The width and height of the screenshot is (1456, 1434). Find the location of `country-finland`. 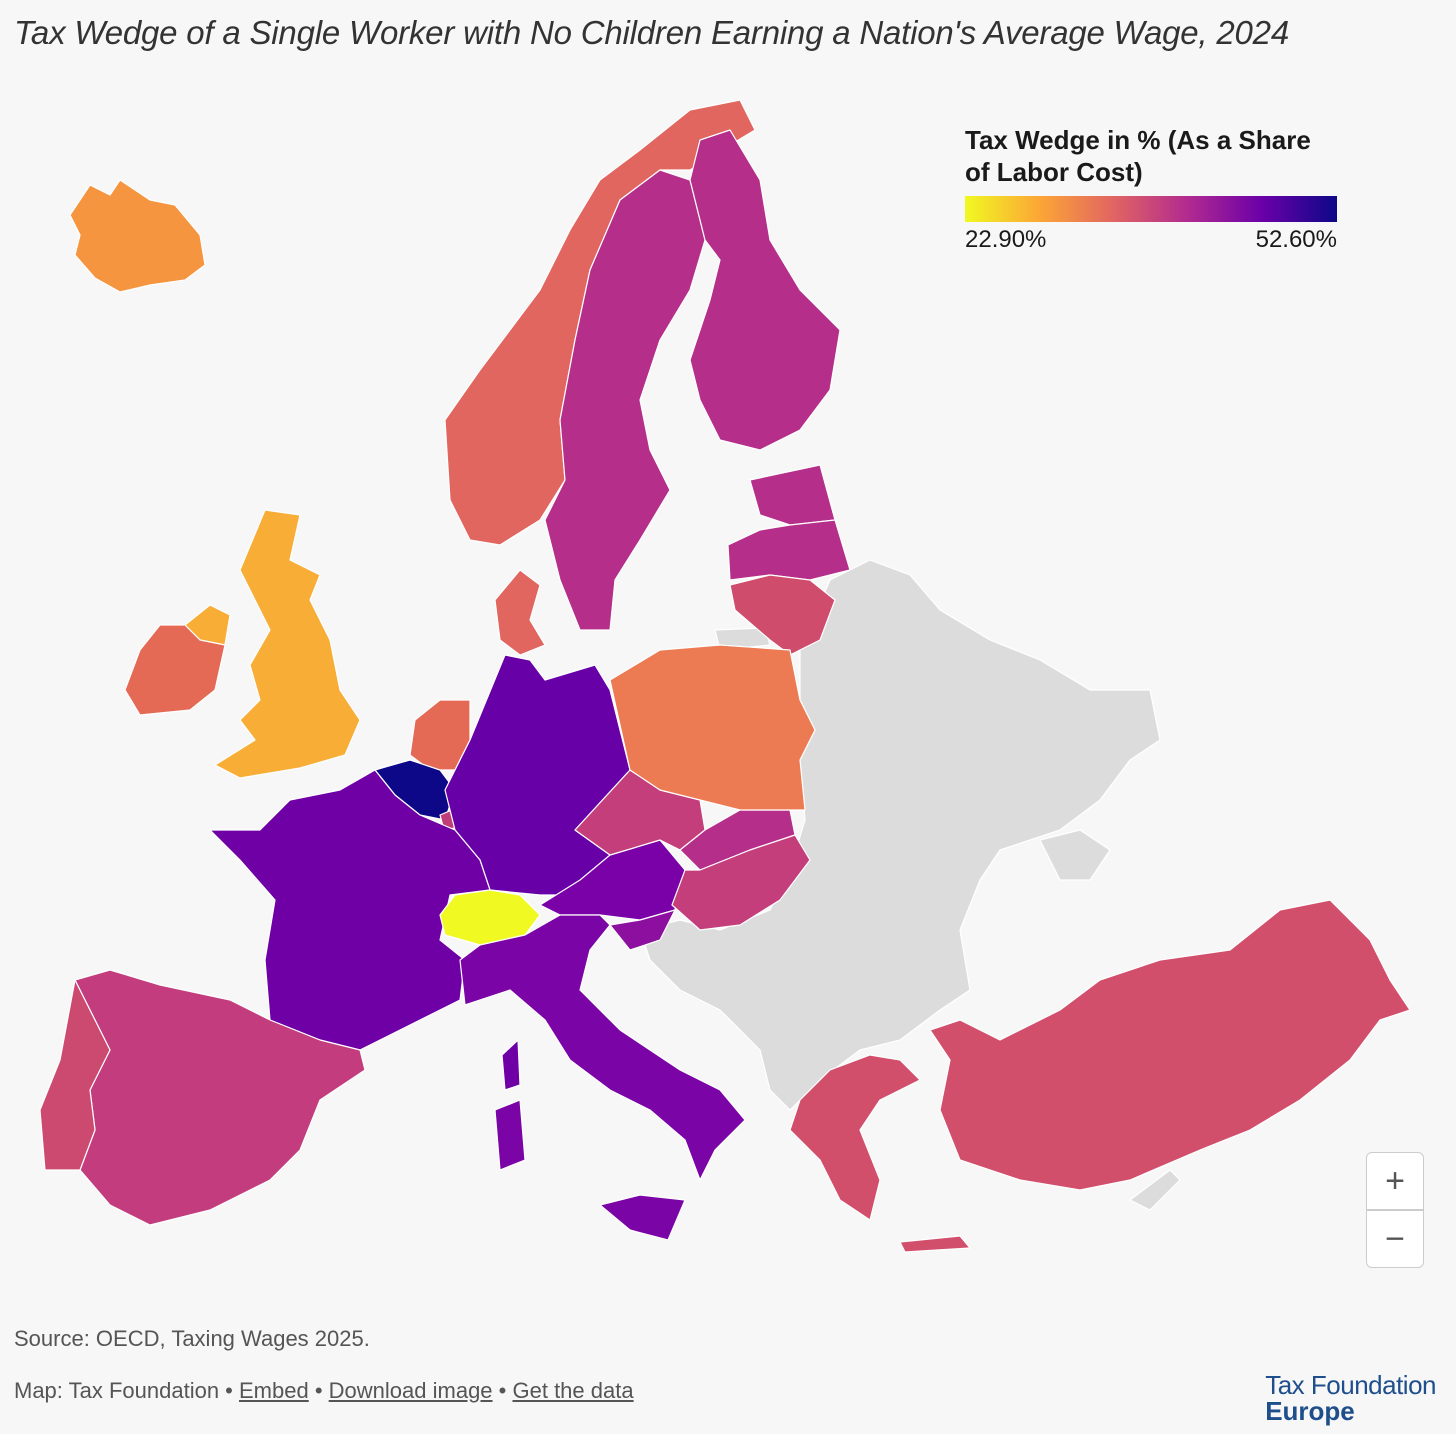

country-finland is located at coordinates (765, 290).